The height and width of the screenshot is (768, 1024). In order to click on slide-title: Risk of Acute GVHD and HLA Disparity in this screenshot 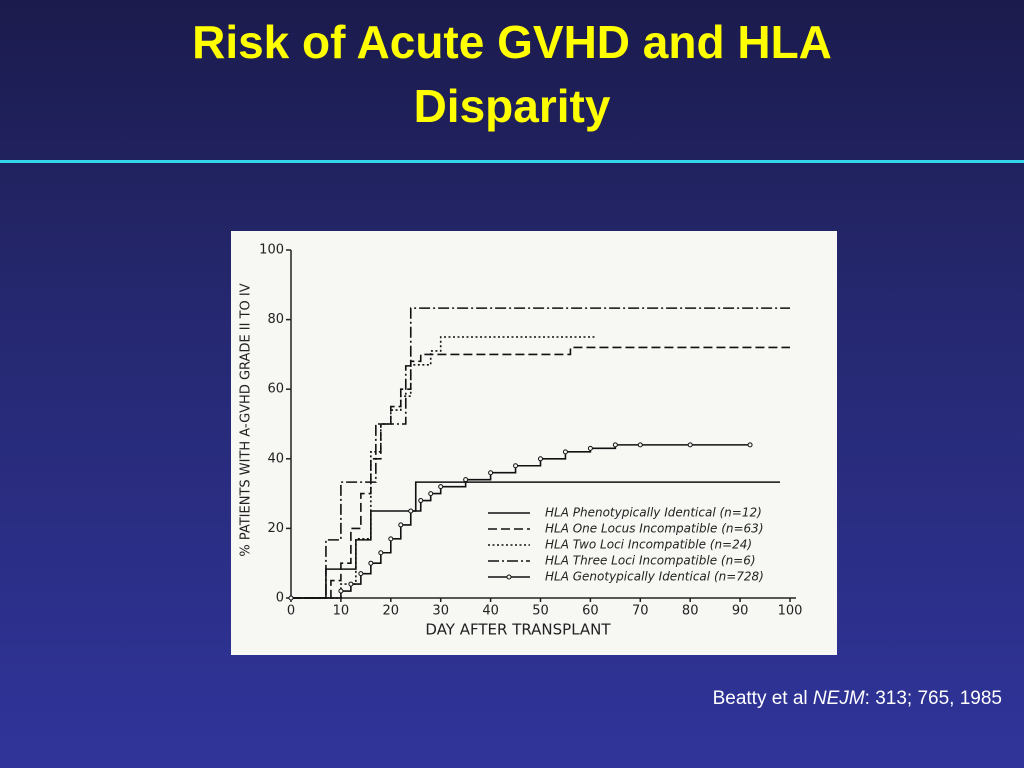, I will do `click(512, 74)`.